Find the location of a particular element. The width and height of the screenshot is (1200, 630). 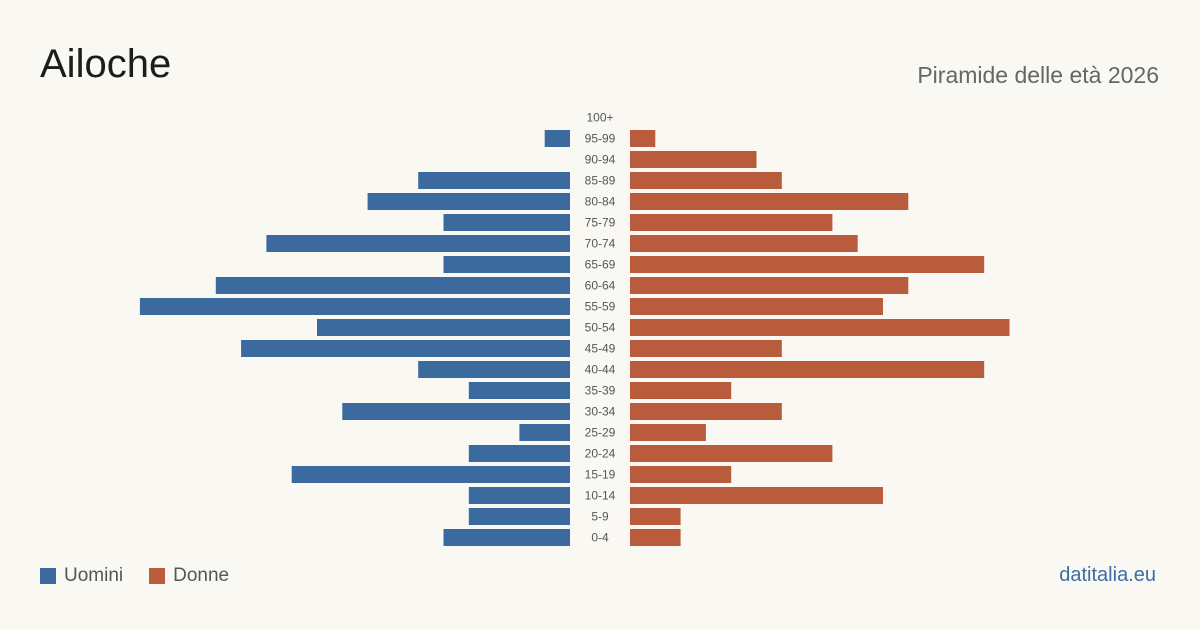

age-label-0-4: 0-4 is located at coordinates (600, 538).